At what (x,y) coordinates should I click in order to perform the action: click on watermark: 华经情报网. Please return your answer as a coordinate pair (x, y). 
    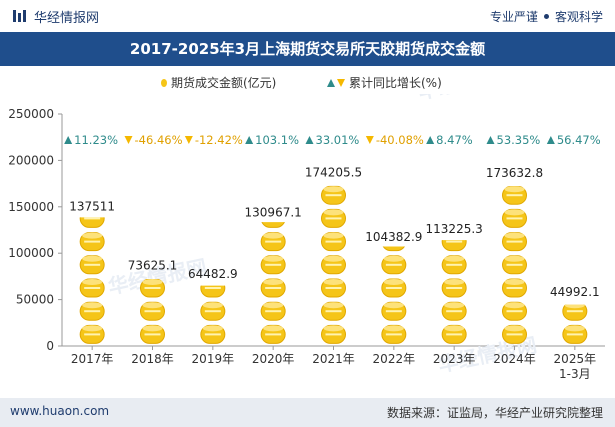
    Looking at the image, I should click on (467, 99).